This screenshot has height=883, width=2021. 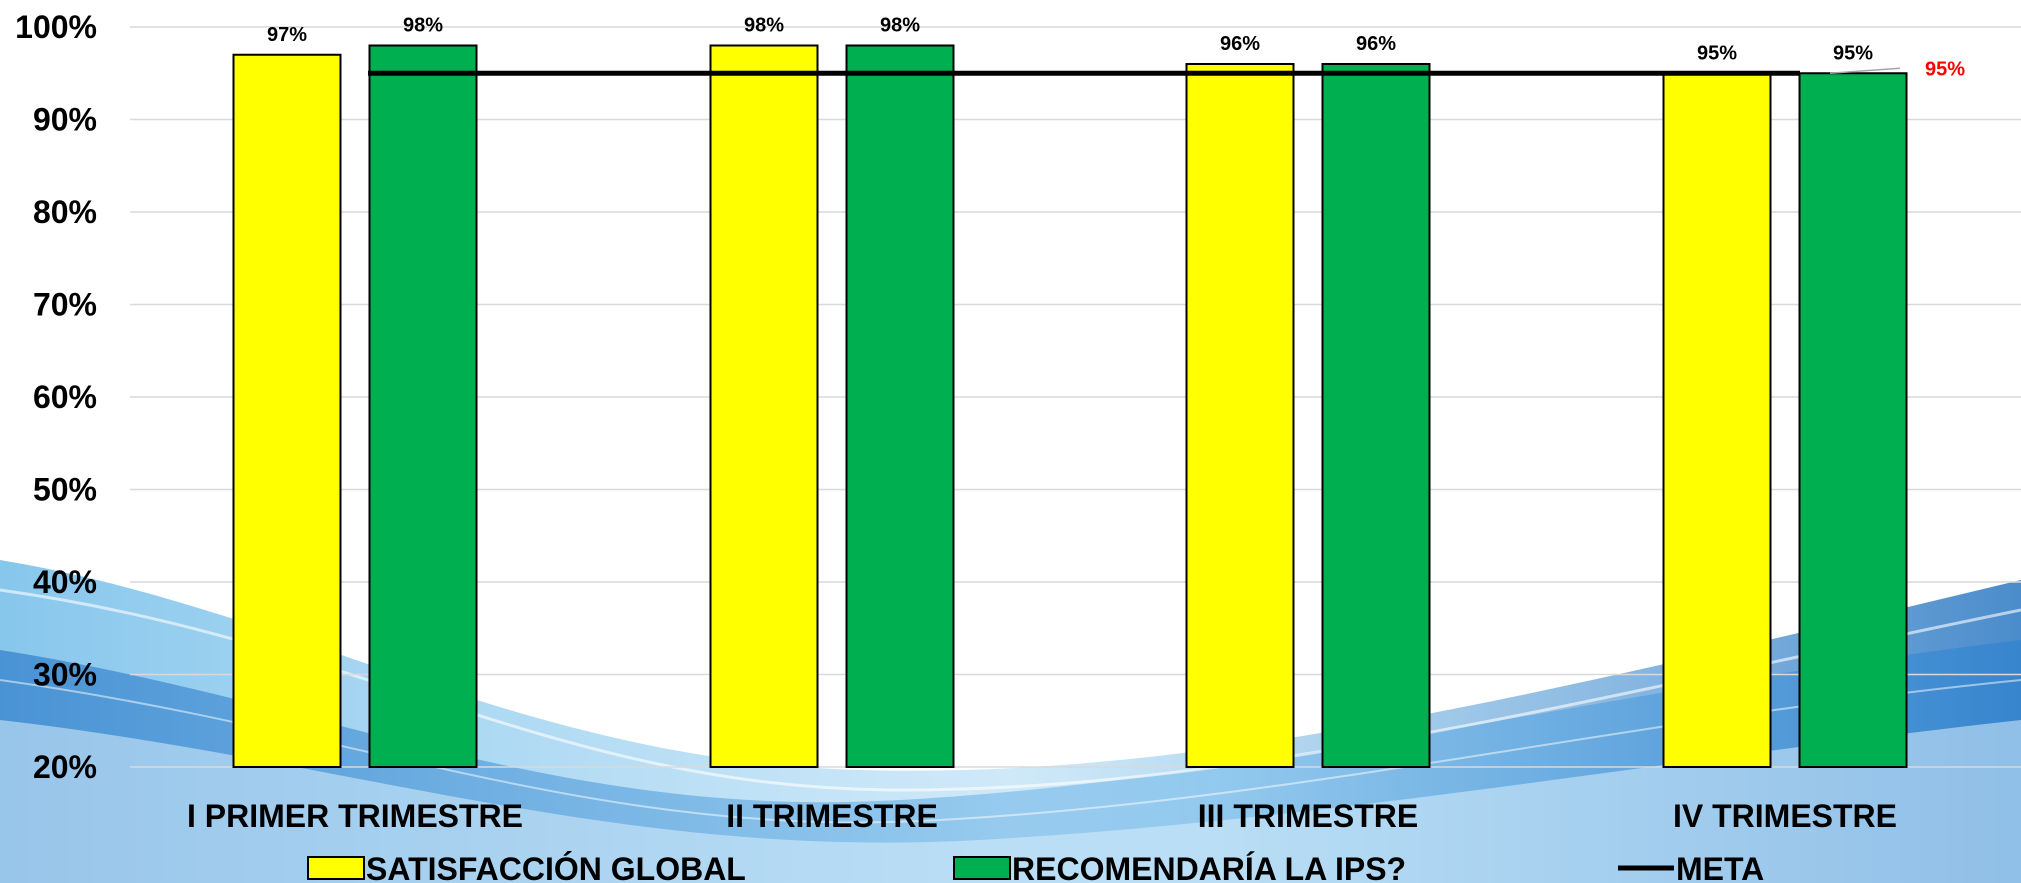 What do you see at coordinates (832, 816) in the screenshot?
I see `x-tick-label: II TRIMESTRE` at bounding box center [832, 816].